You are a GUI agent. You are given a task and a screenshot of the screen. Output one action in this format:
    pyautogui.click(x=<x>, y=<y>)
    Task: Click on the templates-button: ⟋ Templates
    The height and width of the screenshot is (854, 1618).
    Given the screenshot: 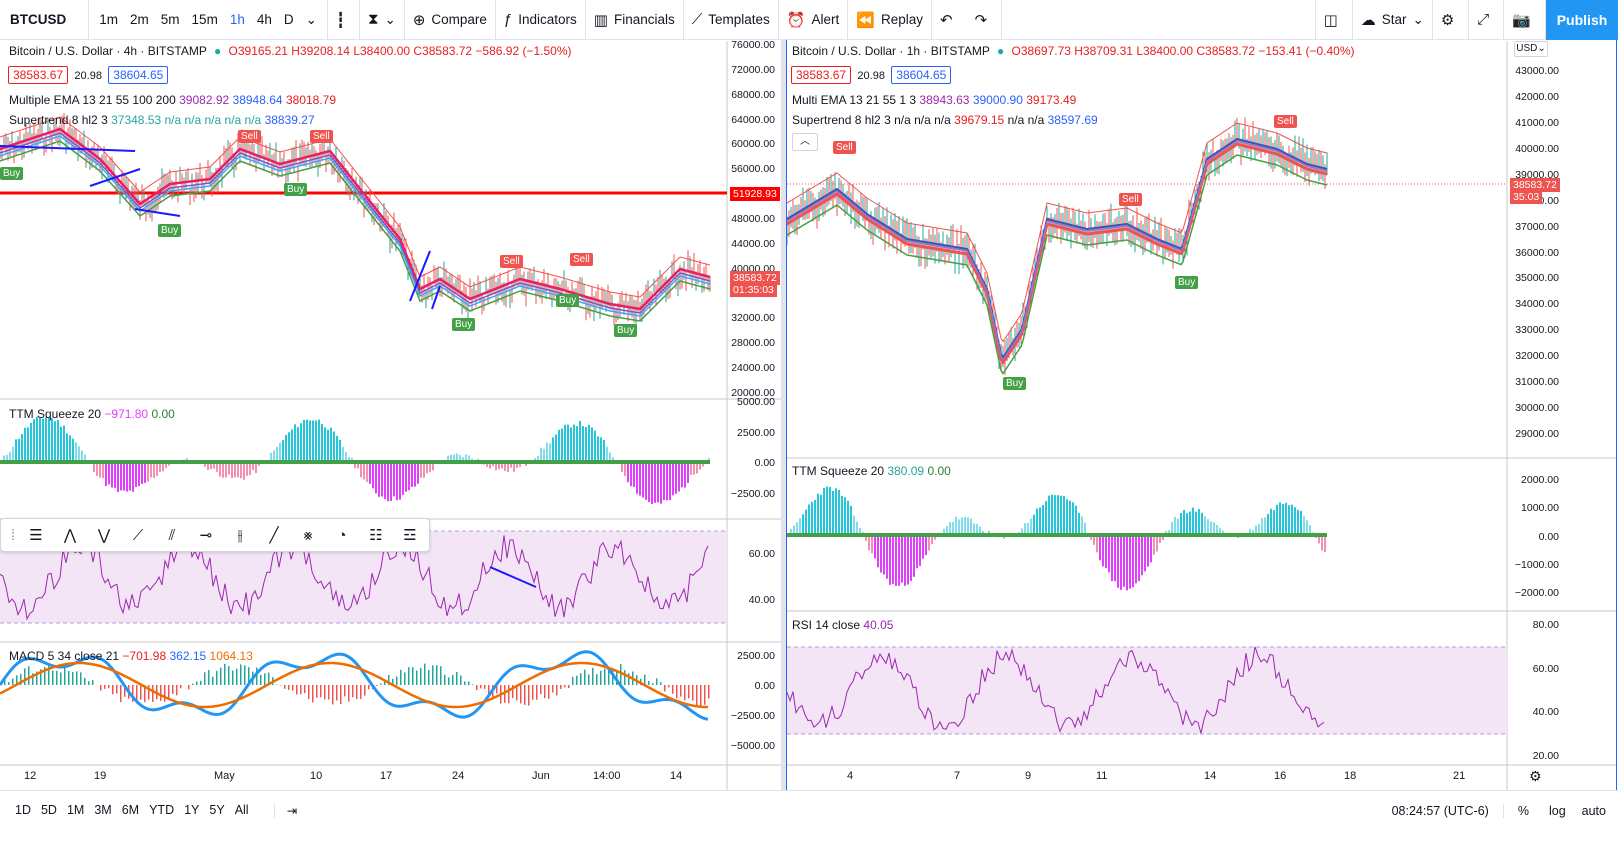 What is the action you would take?
    pyautogui.click(x=731, y=20)
    